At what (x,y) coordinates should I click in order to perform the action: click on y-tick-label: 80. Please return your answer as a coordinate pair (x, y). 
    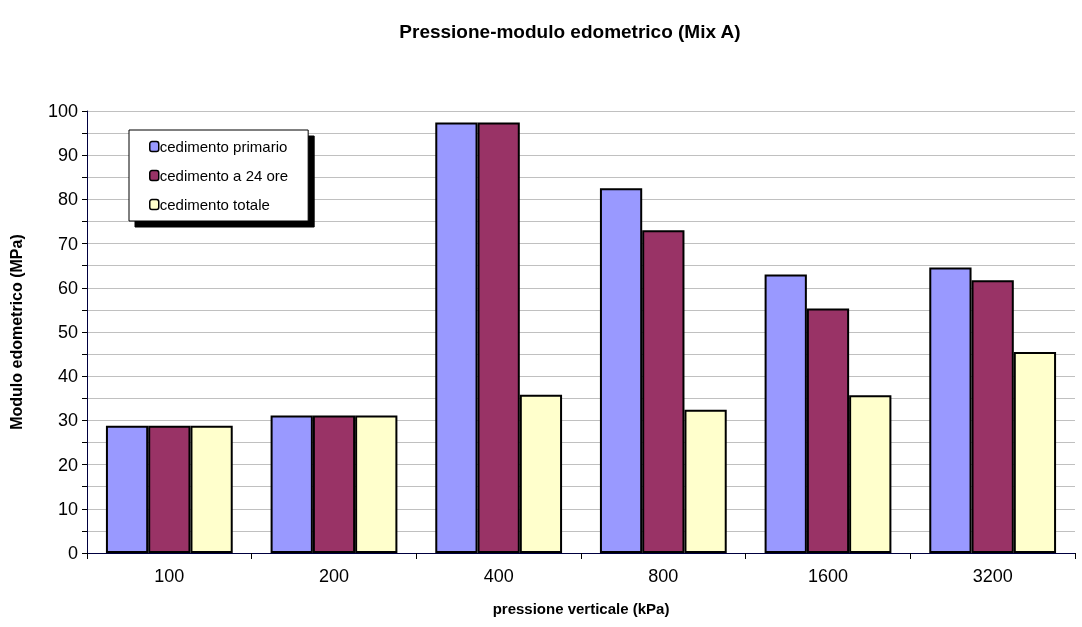
    Looking at the image, I should click on (67, 199).